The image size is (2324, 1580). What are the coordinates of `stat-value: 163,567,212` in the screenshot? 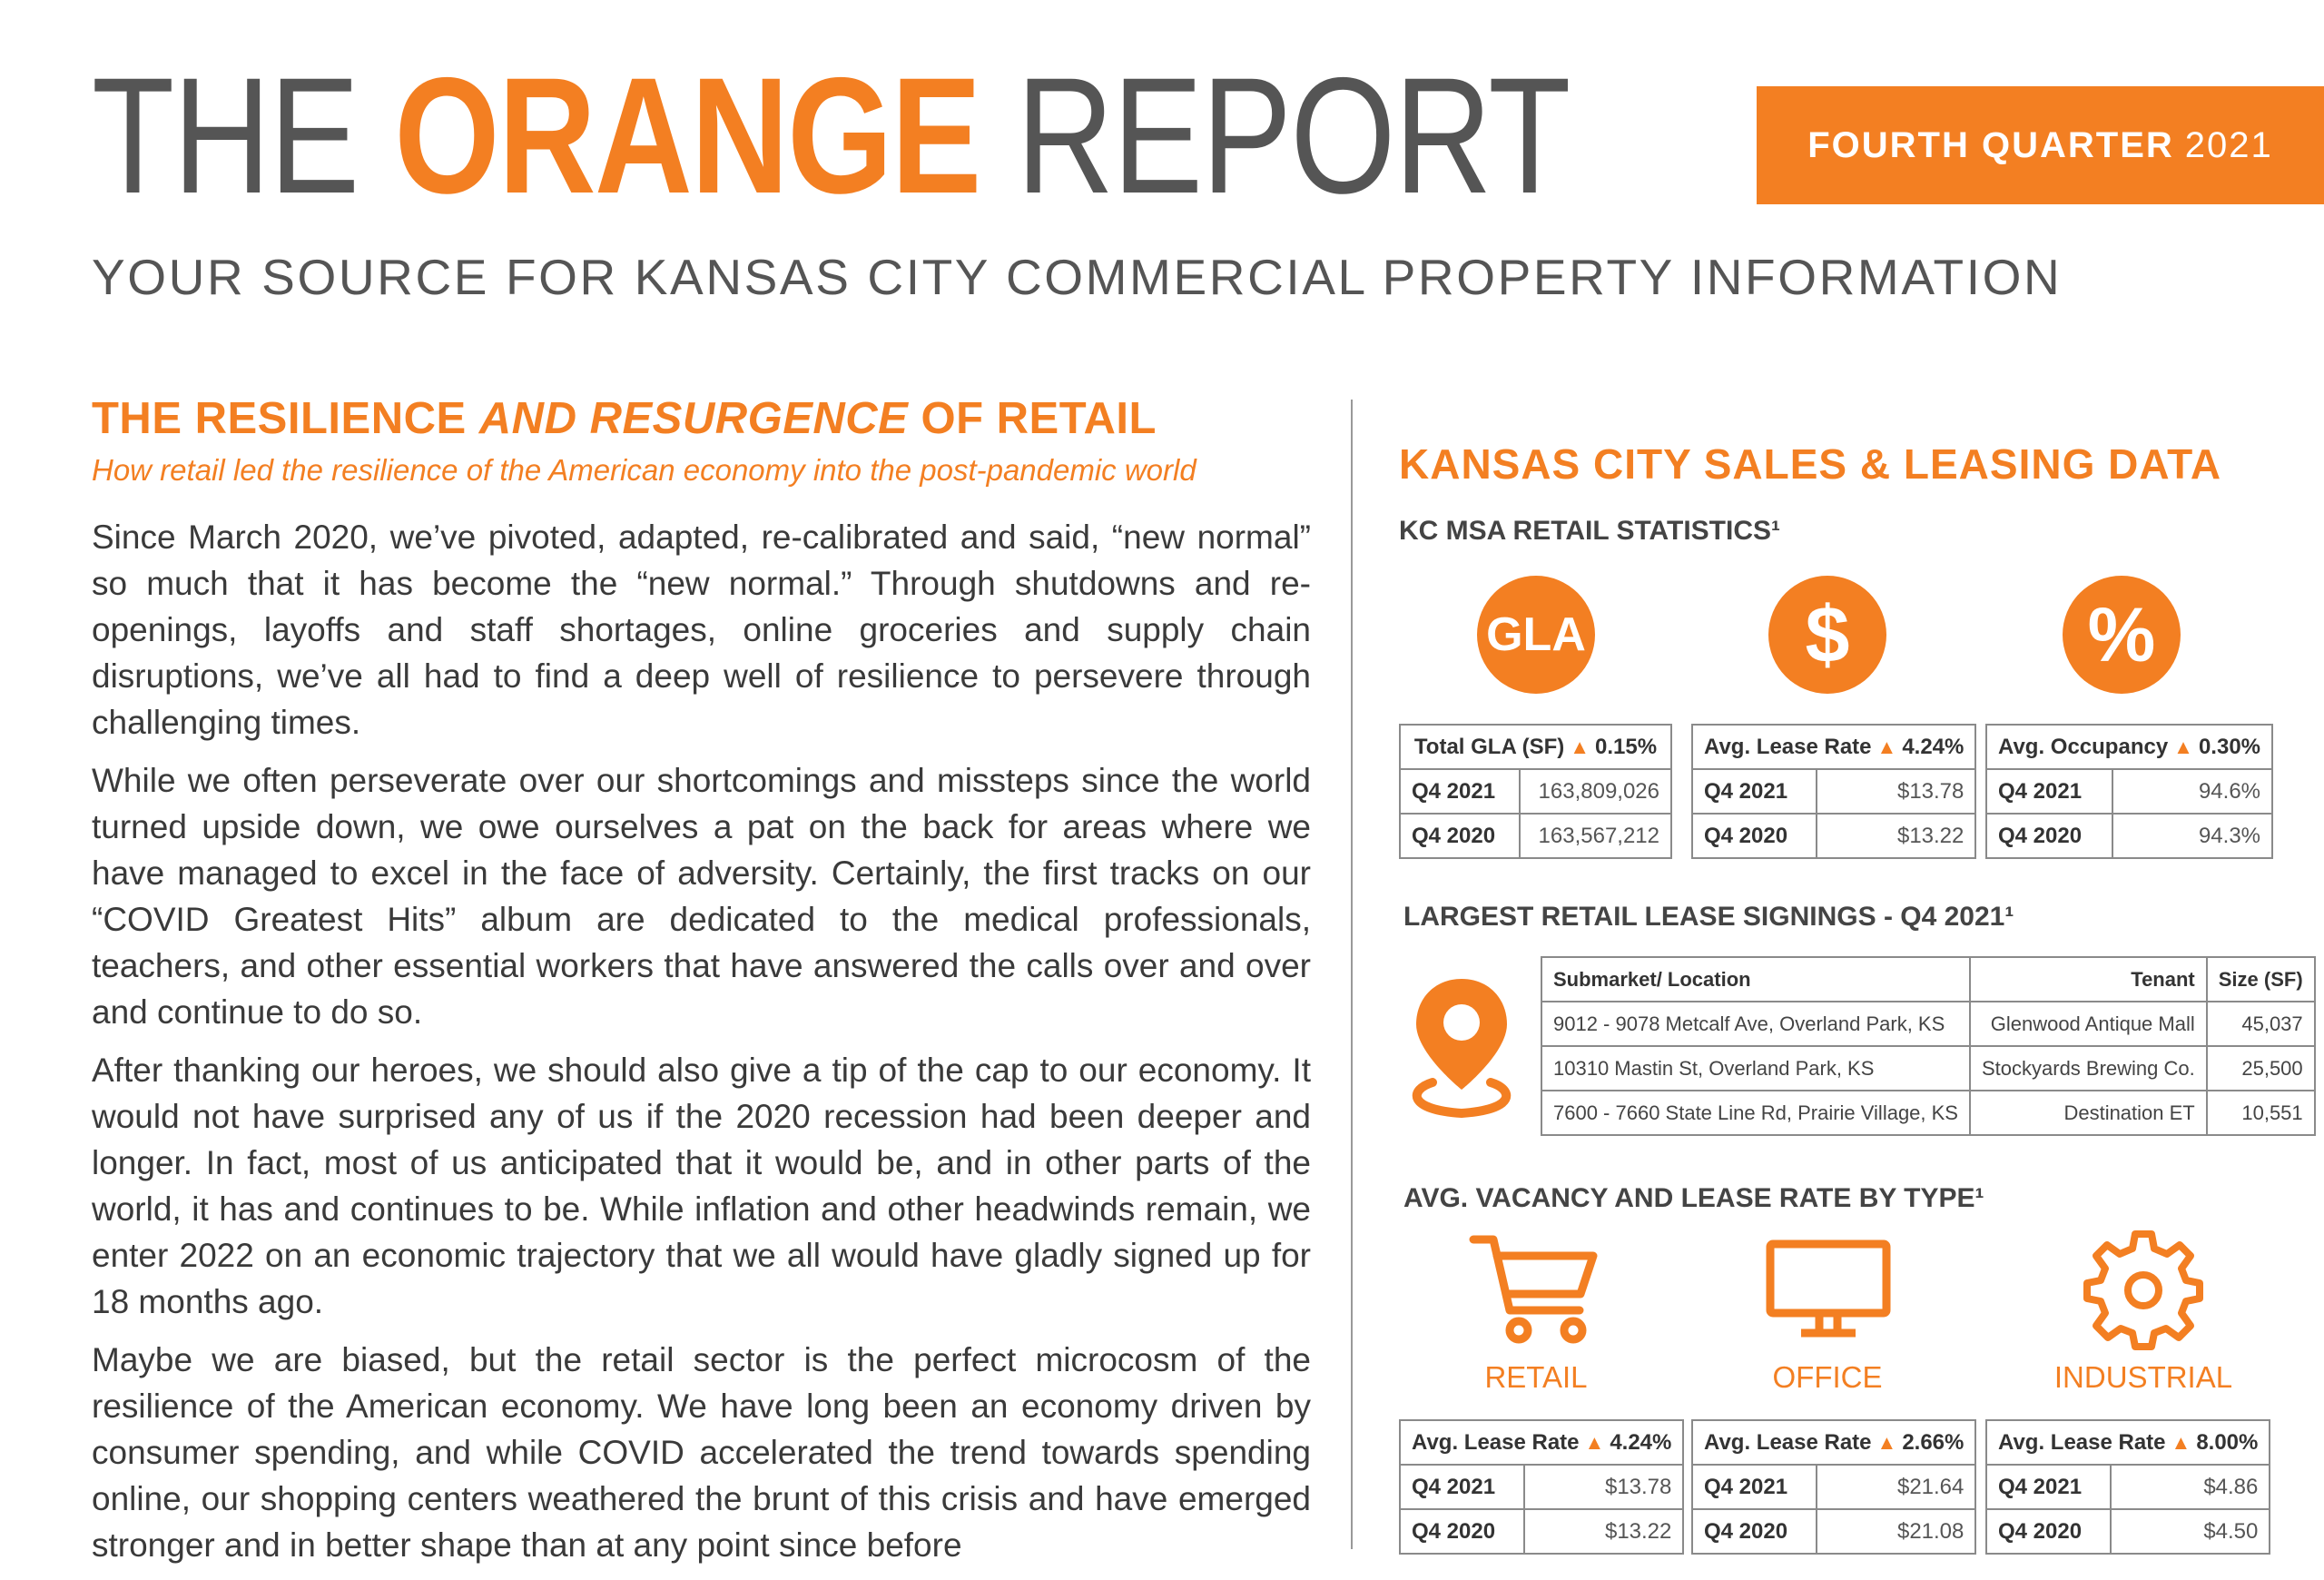 It's located at (1595, 836).